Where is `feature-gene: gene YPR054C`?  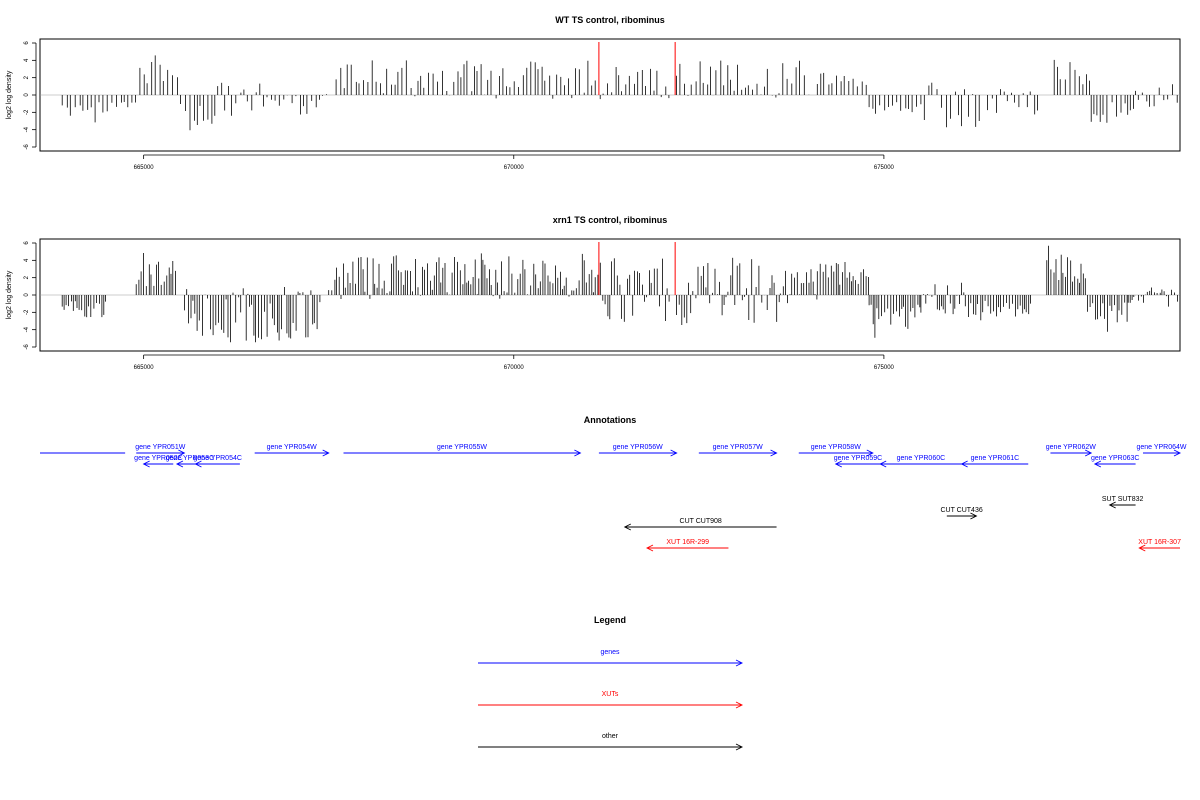
feature-gene: gene YPR054C is located at coordinates (217, 461).